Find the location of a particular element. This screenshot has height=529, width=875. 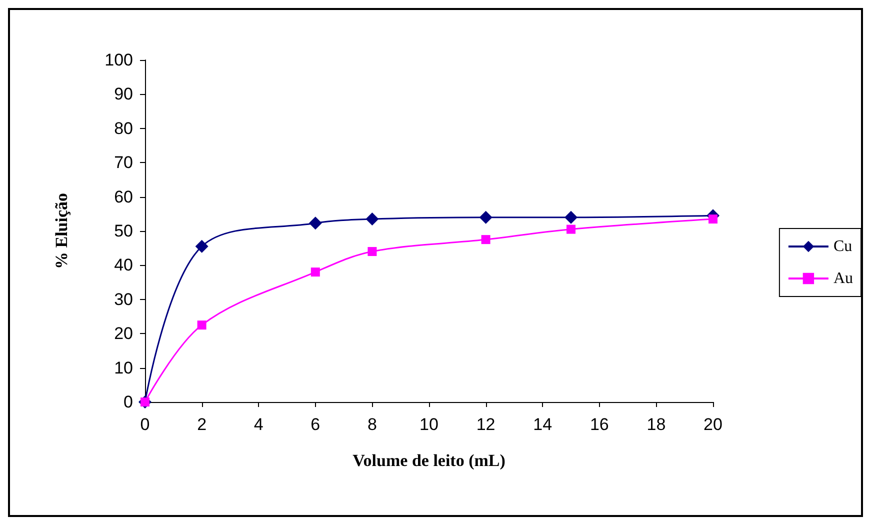

y-axis-title: % Eluição is located at coordinates (61, 231).